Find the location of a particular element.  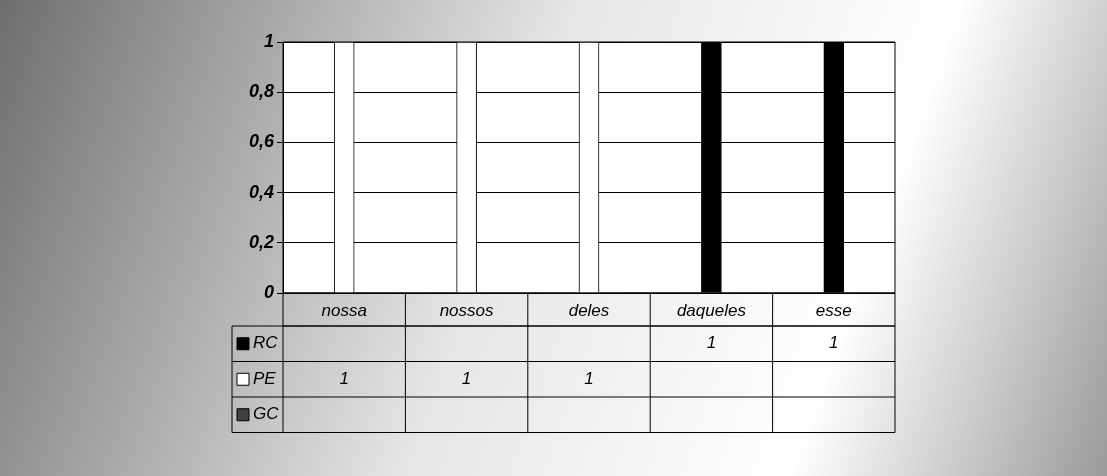

y-tick-label: 0,4 is located at coordinates (261, 191).